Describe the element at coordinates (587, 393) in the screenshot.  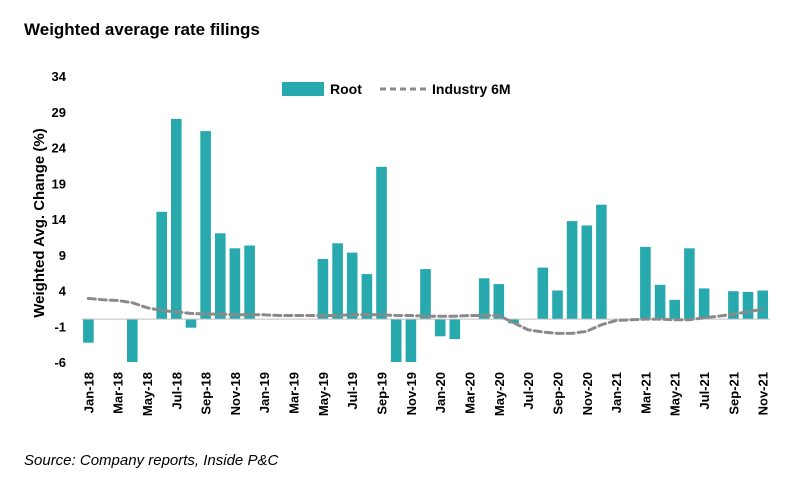
I see `x-tick-label: Nov-20` at that location.